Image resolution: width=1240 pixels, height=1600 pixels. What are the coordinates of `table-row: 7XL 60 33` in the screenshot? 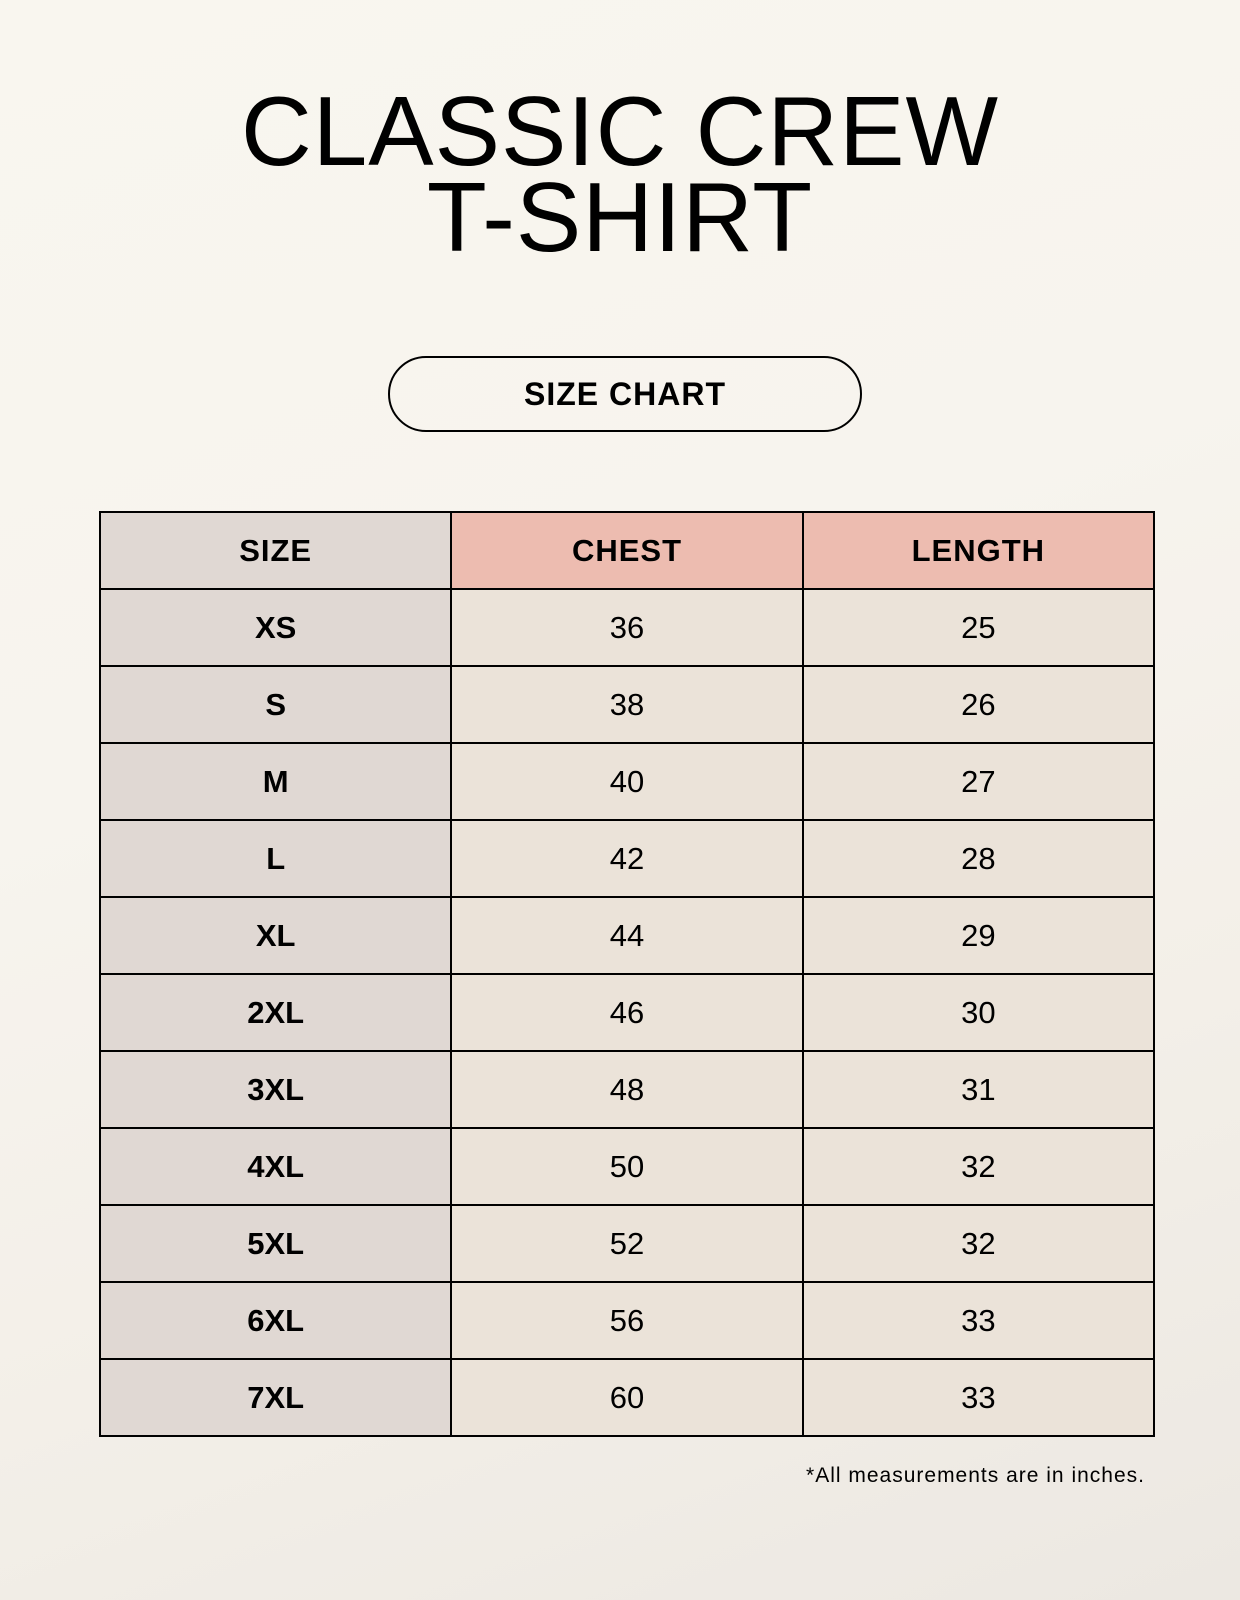 It's located at (627, 1397).